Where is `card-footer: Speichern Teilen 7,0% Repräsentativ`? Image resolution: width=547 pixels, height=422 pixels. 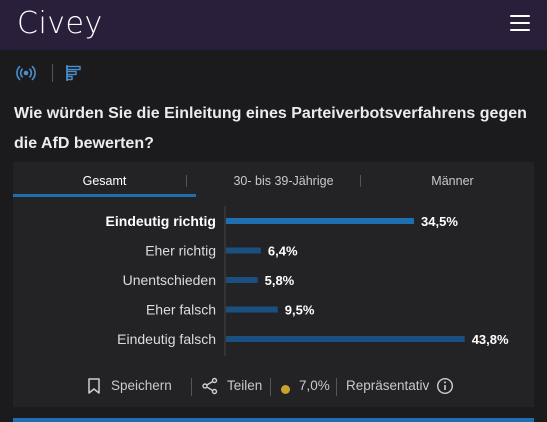 card-footer: Speichern Teilen 7,0% Repräsentativ is located at coordinates (273, 386).